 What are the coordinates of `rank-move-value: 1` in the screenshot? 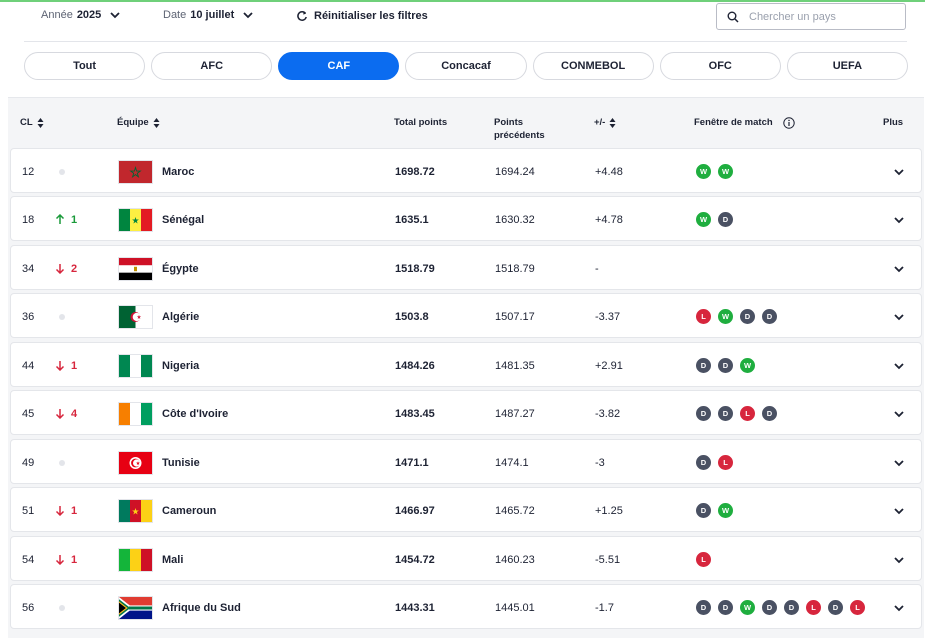 It's located at (74, 559).